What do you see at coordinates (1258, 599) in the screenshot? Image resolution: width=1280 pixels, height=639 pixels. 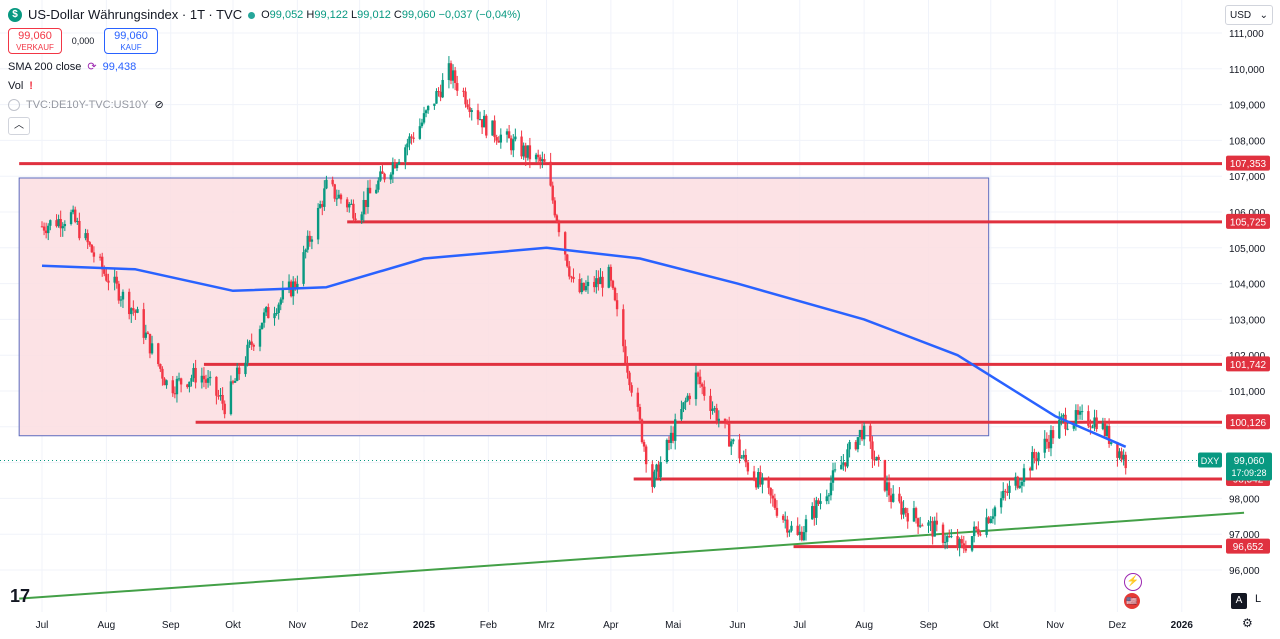 I see `log-scale-button: L` at bounding box center [1258, 599].